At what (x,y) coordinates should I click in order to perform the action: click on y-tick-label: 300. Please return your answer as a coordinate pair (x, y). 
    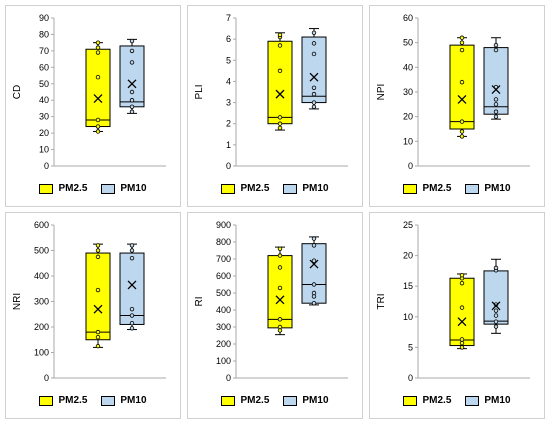
    Looking at the image, I should click on (223, 327).